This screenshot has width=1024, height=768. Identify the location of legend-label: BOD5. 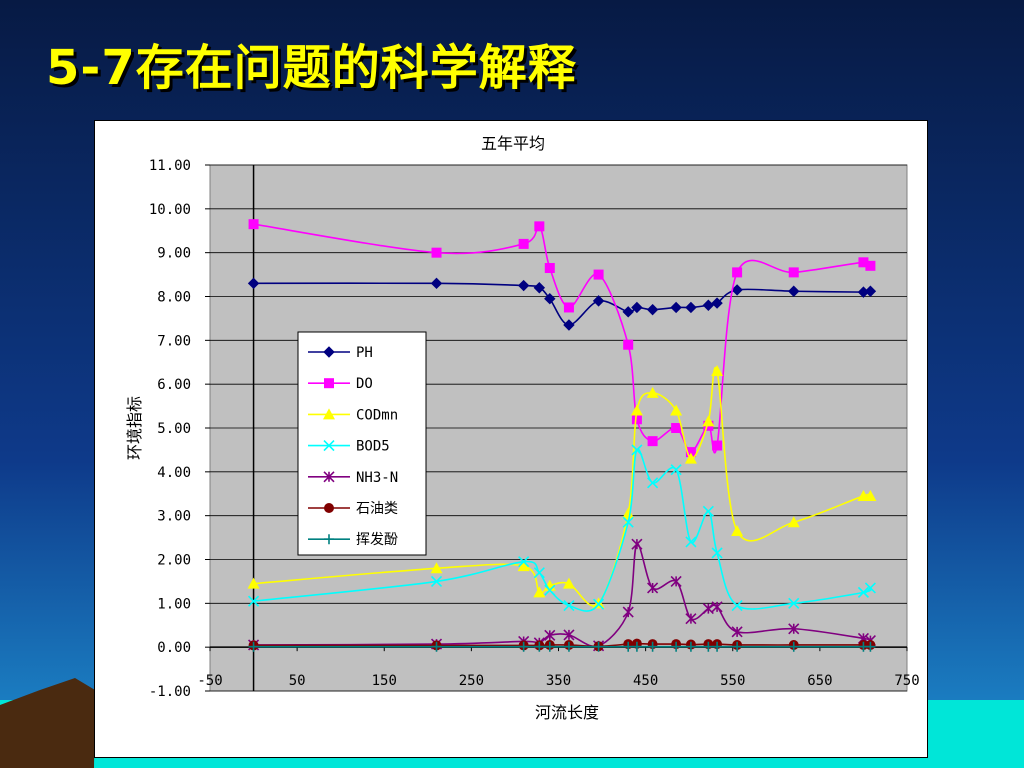
(373, 447).